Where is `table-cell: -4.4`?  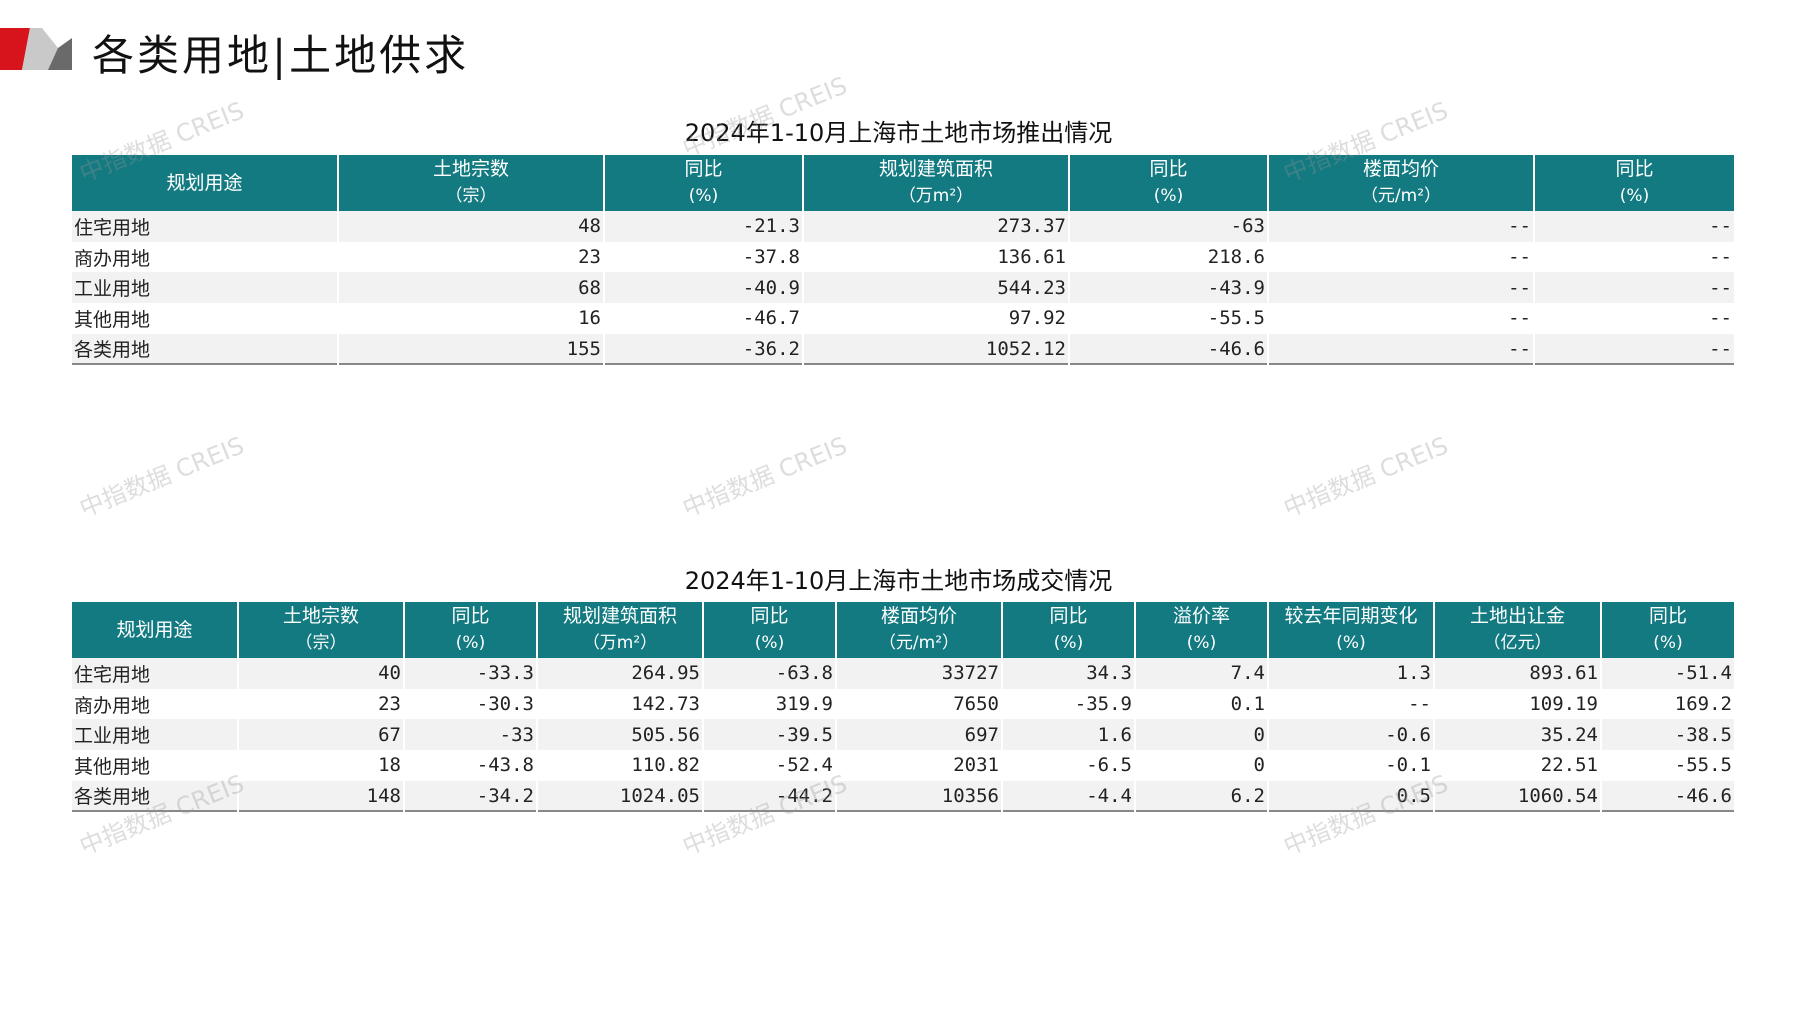
table-cell: -4.4 is located at coordinates (1068, 796).